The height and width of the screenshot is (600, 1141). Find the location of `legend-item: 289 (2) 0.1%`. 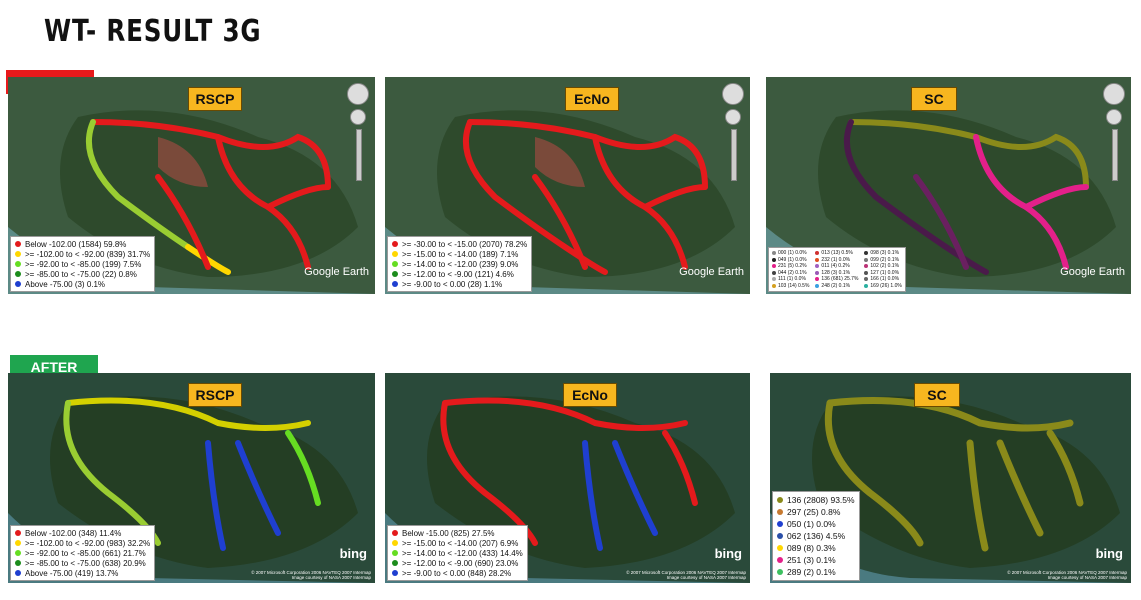

legend-item: 289 (2) 0.1% is located at coordinates (816, 572).